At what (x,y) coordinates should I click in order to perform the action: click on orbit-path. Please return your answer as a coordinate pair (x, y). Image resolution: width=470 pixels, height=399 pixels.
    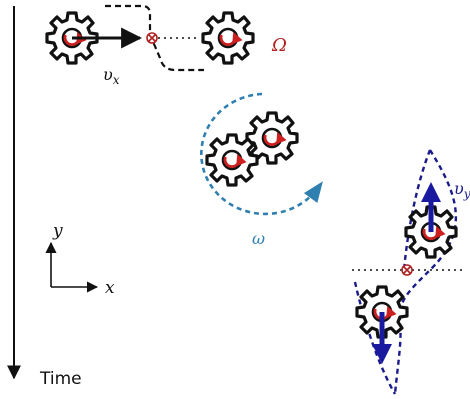
    Looking at the image, I should click on (261, 154).